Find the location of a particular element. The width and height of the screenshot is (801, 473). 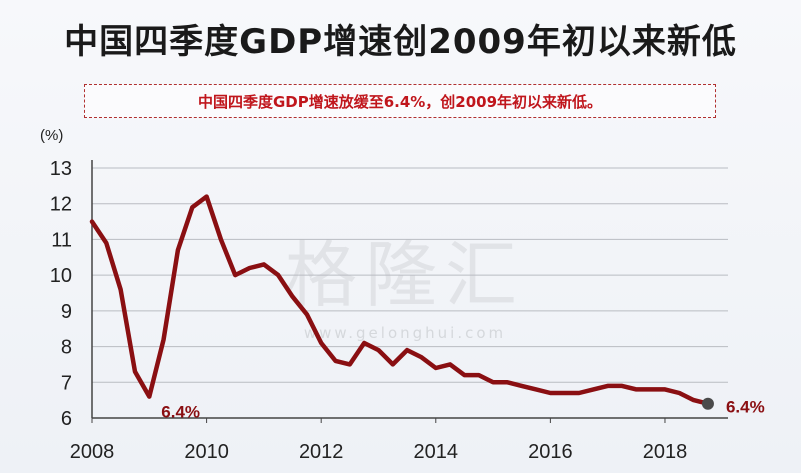

annotations: 6.4% 6.4% is located at coordinates (462, 410).